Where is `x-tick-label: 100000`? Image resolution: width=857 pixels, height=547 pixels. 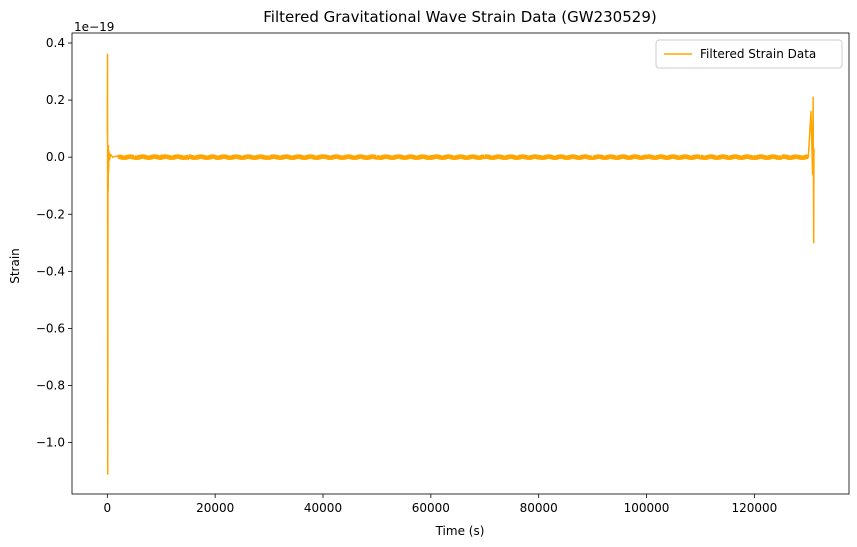
x-tick-label: 100000 is located at coordinates (647, 508).